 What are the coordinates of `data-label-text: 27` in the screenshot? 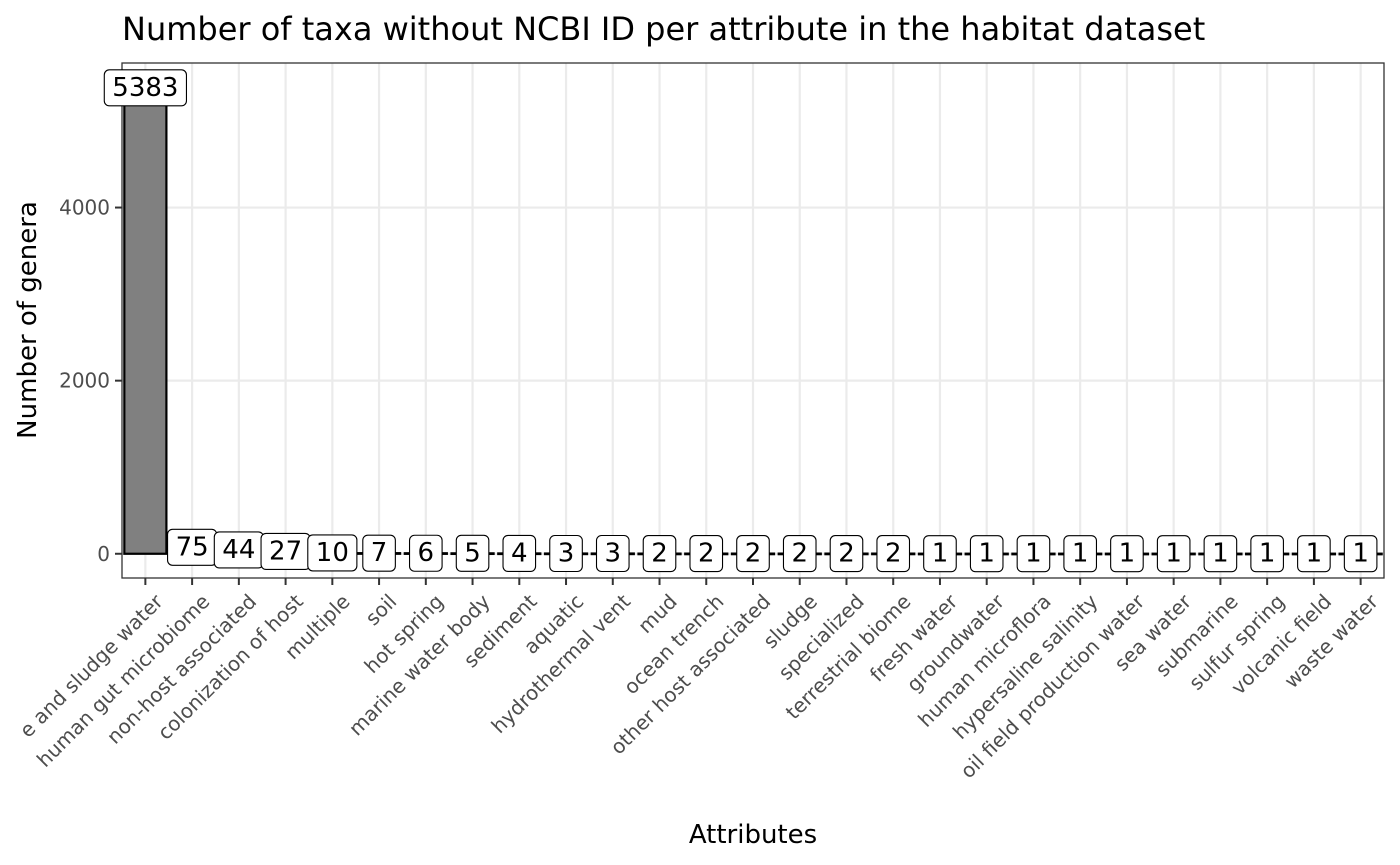 It's located at (285, 551).